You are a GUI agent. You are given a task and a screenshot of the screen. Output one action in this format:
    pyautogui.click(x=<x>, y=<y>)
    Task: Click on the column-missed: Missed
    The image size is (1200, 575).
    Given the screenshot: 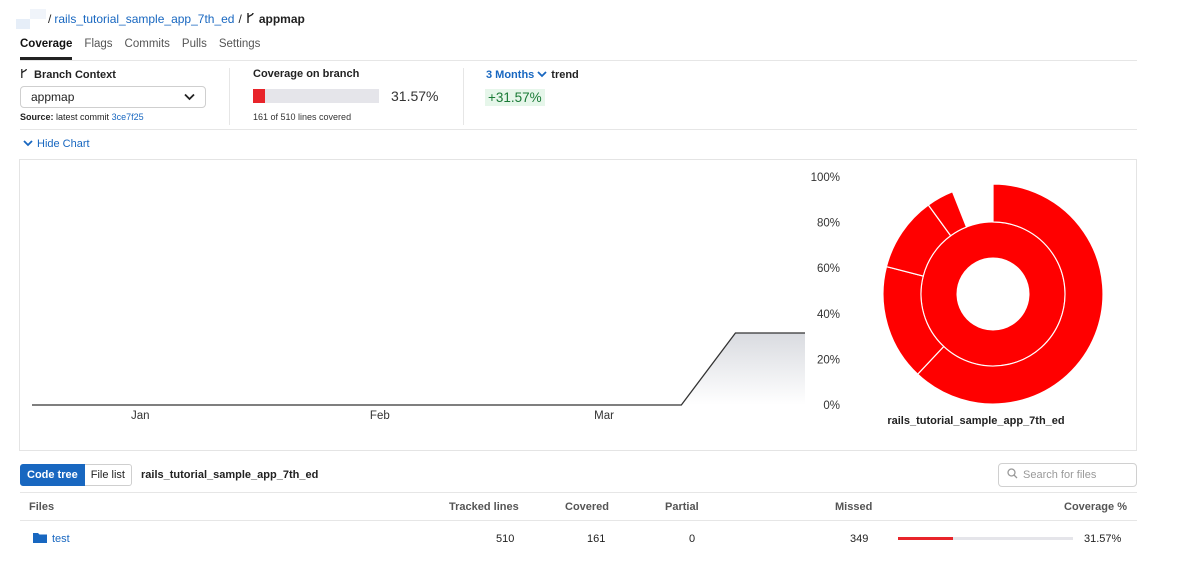 What is the action you would take?
    pyautogui.click(x=854, y=507)
    